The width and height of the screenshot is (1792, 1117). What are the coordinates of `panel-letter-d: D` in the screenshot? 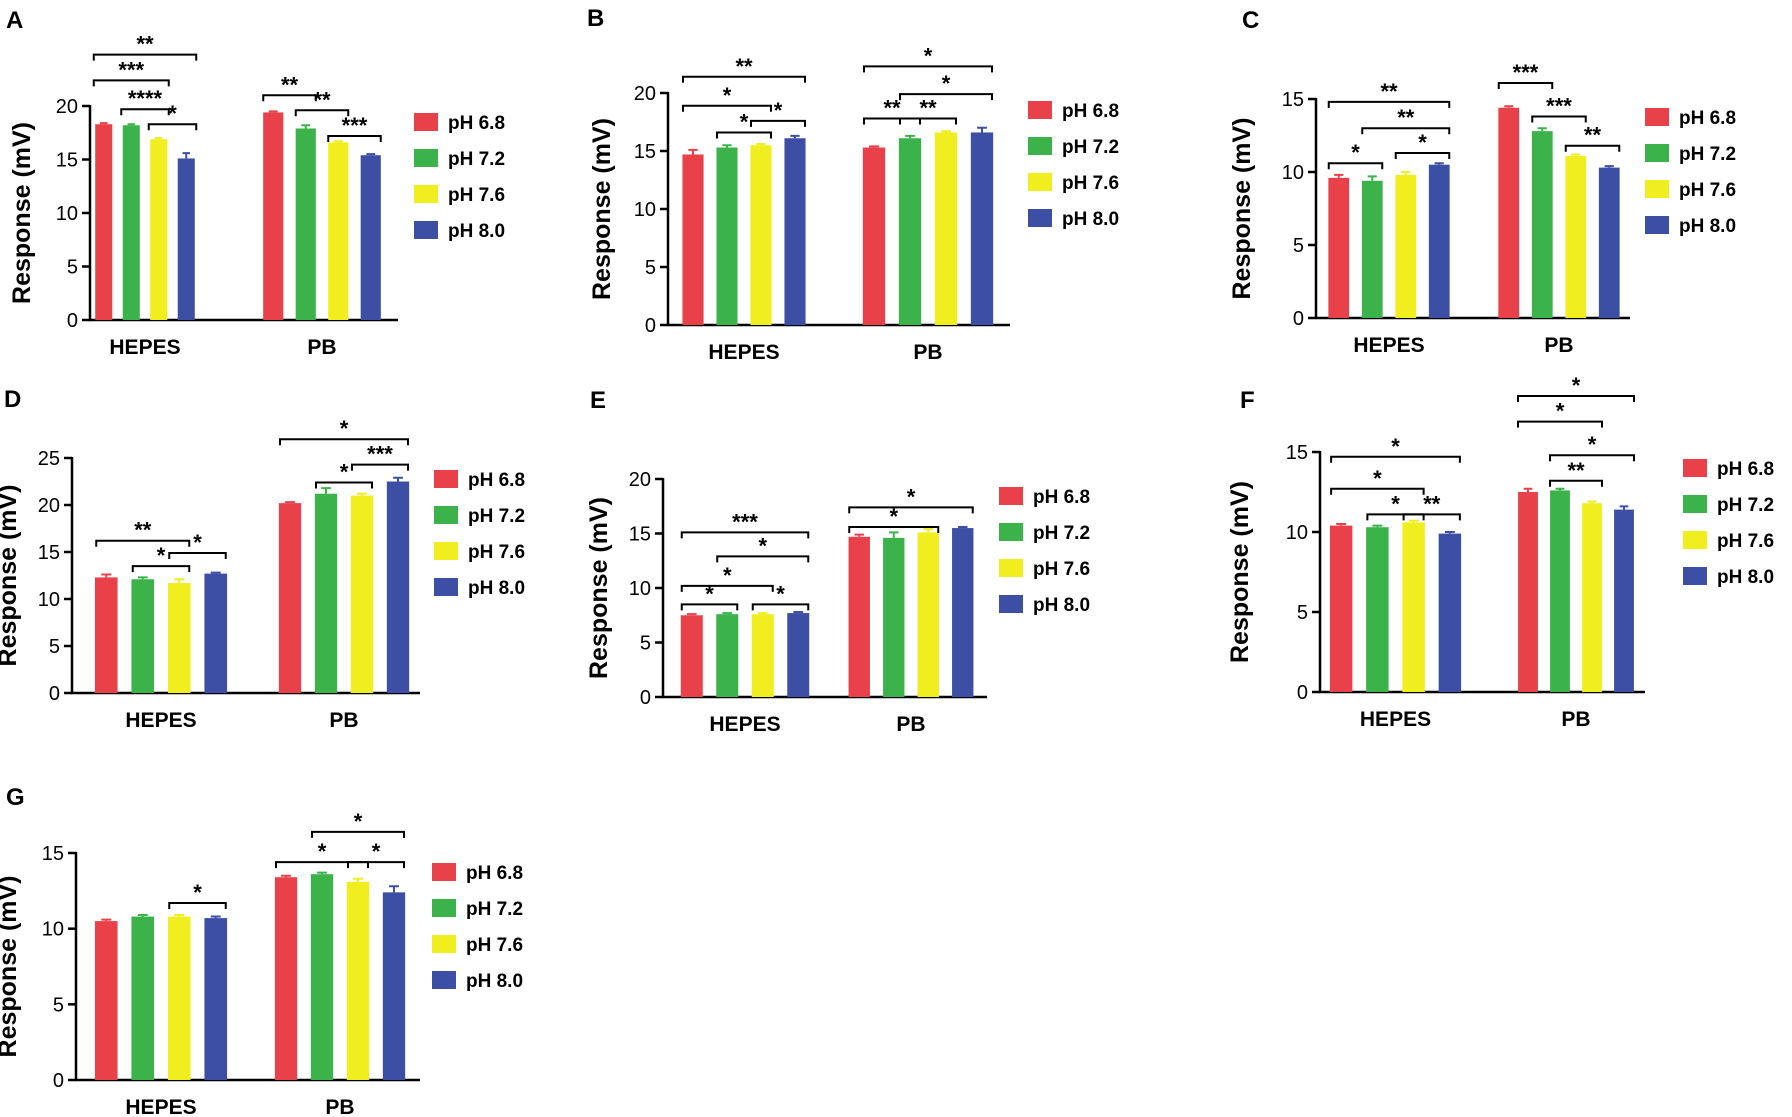 It's located at (12, 399).